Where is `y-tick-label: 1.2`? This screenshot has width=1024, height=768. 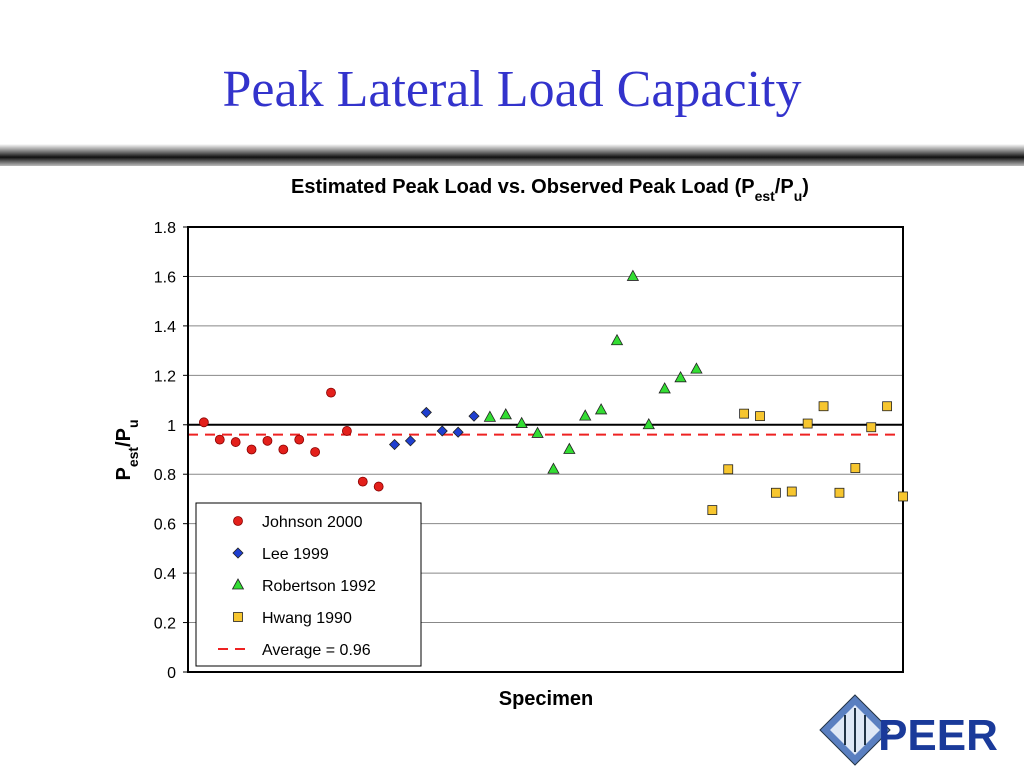
y-tick-label: 1.2 is located at coordinates (165, 376).